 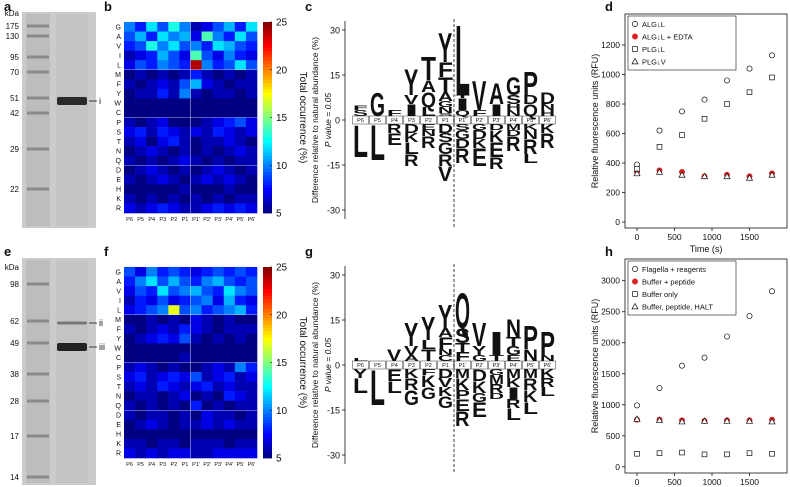 I want to click on colorbar-tick-label: 5, so click(x=279, y=214).